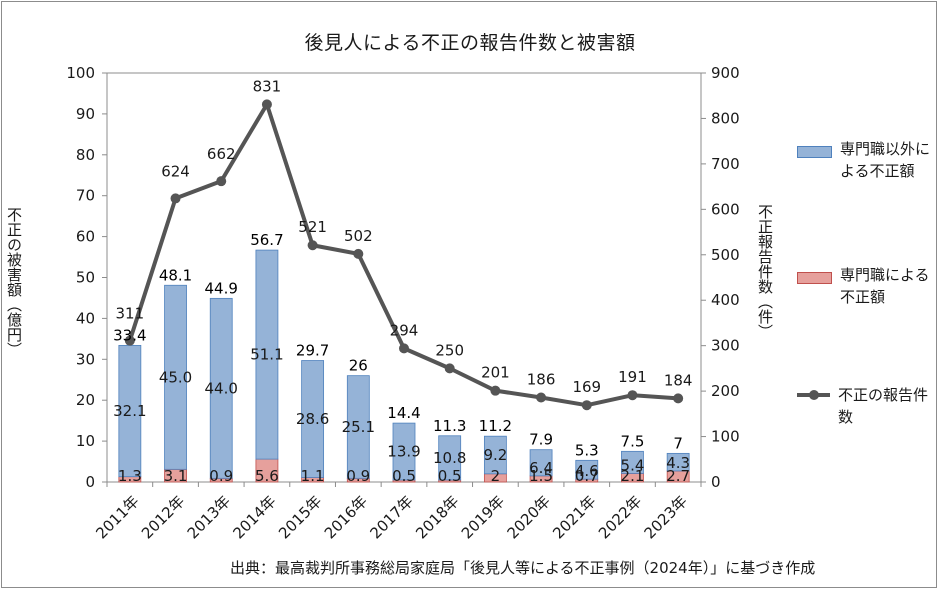 This screenshot has height=591, width=940. What do you see at coordinates (620, 517) in the screenshot?
I see `x-tick-label: 2022年` at bounding box center [620, 517].